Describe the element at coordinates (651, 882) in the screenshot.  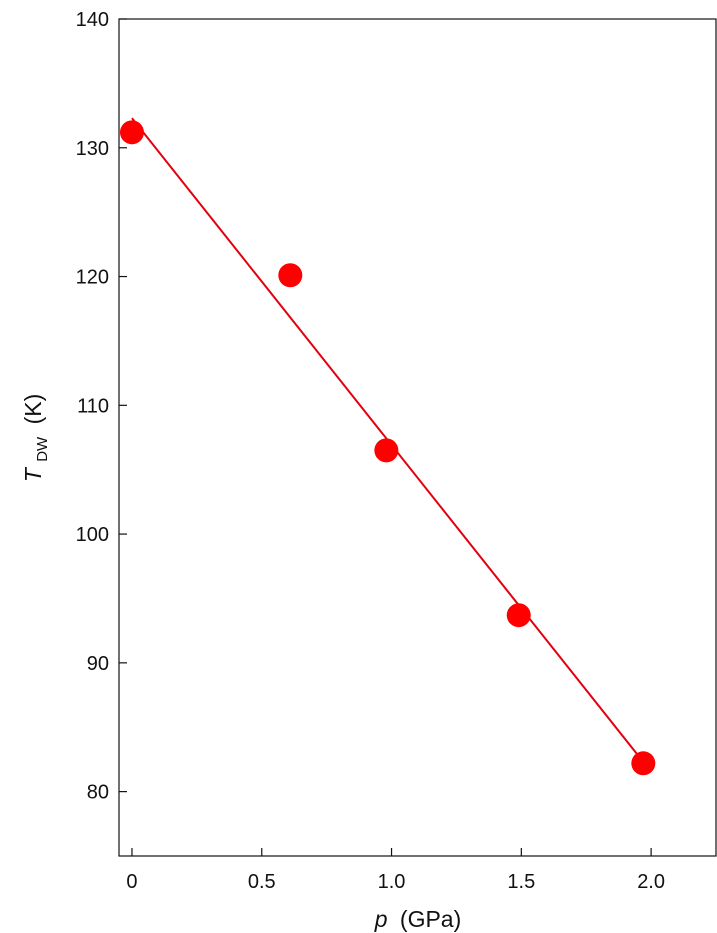
I see `x-tick-label: 2.0` at that location.